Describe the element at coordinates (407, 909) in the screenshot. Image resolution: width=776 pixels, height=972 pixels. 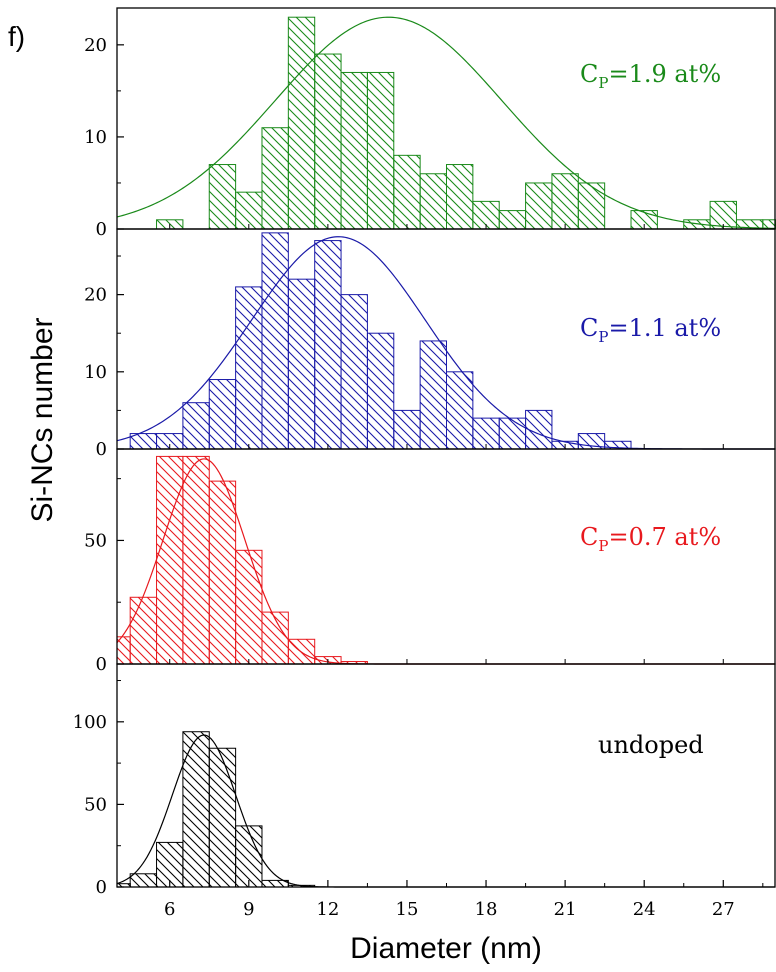
I see `x-tick-label: 15` at that location.